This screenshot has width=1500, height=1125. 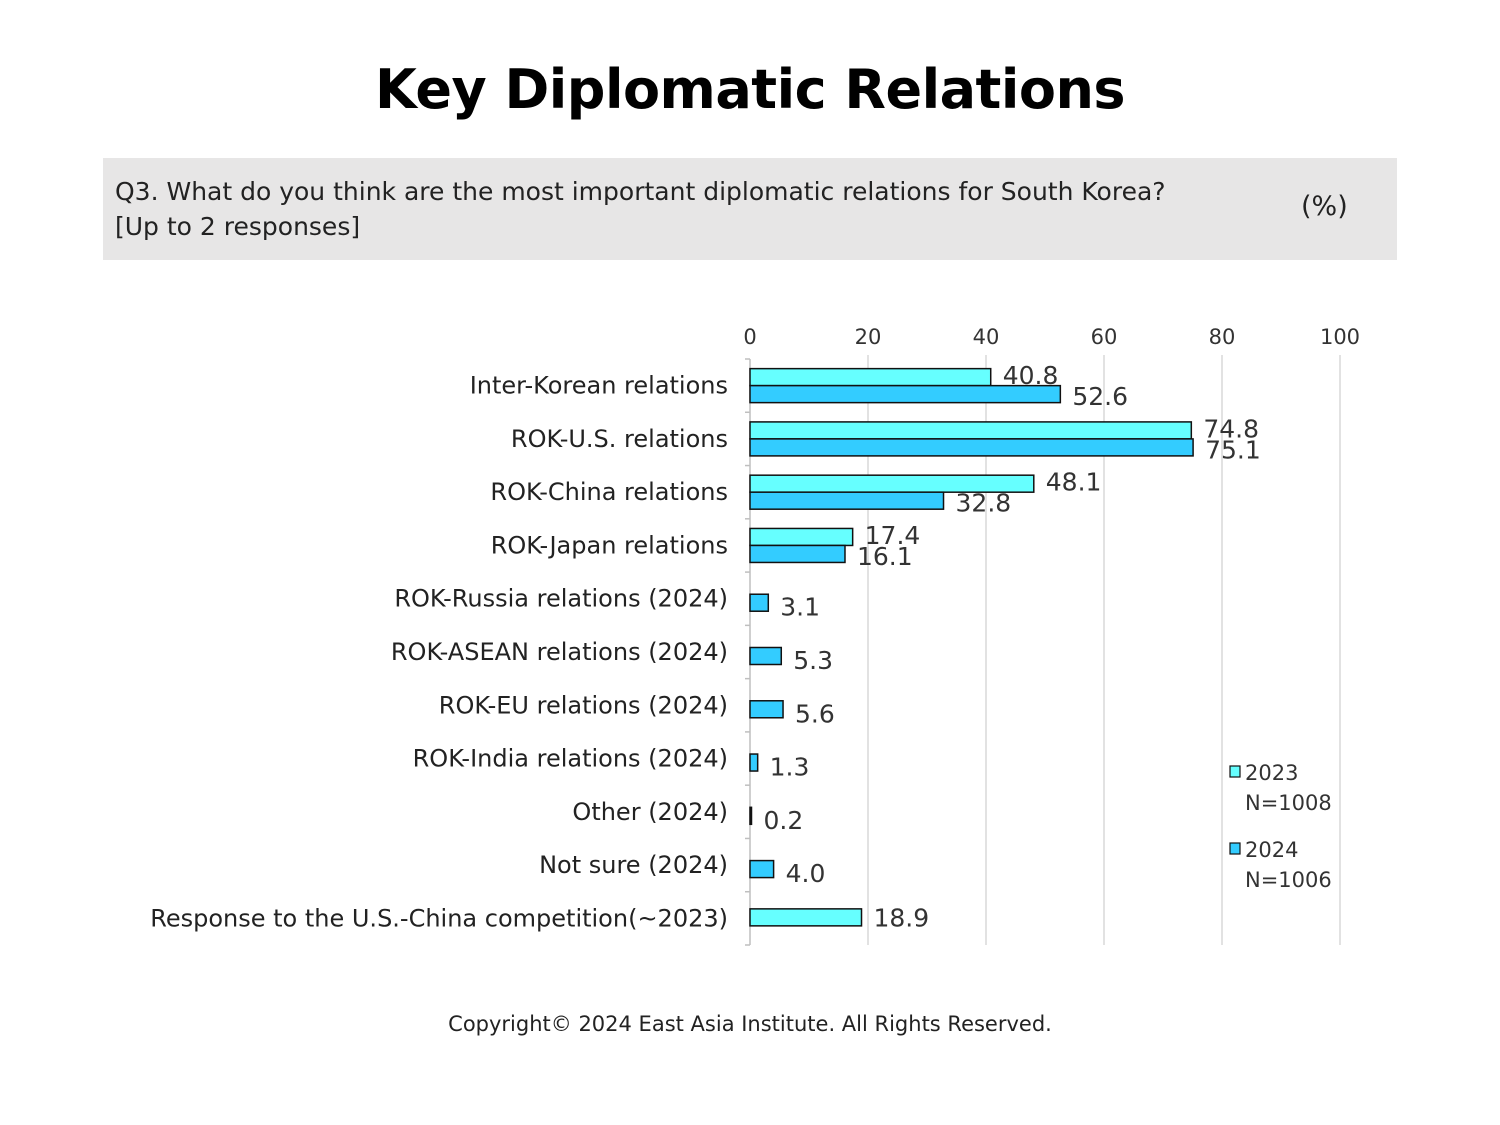 What do you see at coordinates (1100, 396) in the screenshot?
I see `value-label-2024: 52.6` at bounding box center [1100, 396].